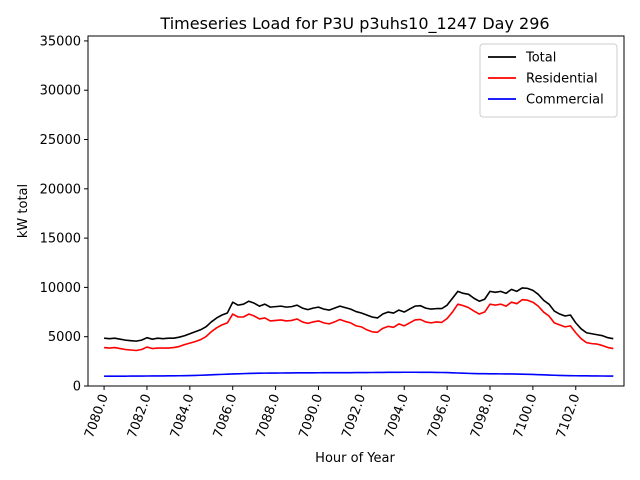  Describe the element at coordinates (60, 140) in the screenshot. I see `y-tick-label: 25000` at that location.